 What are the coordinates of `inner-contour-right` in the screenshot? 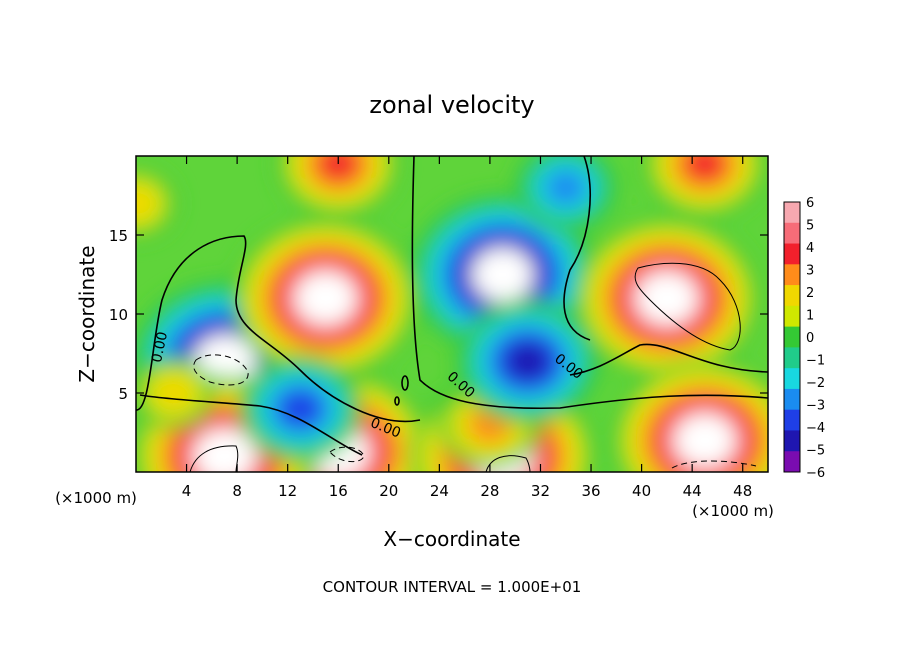 It's located at (687, 306).